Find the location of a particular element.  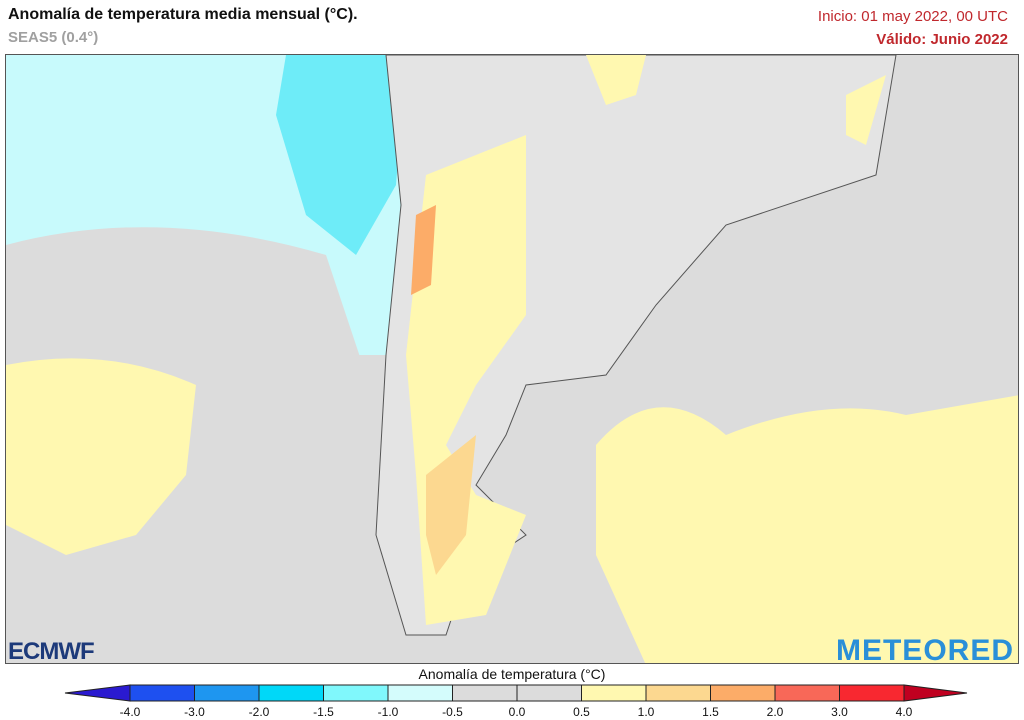

colorbar-tick-label: -4.0 is located at coordinates (130, 712).